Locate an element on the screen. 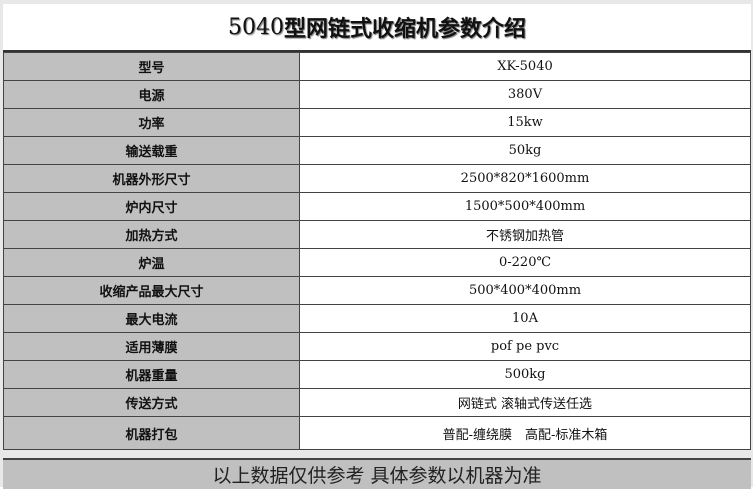  footer-note: 以上数据仅供参考 具体参数以机器为准 is located at coordinates (377, 473).